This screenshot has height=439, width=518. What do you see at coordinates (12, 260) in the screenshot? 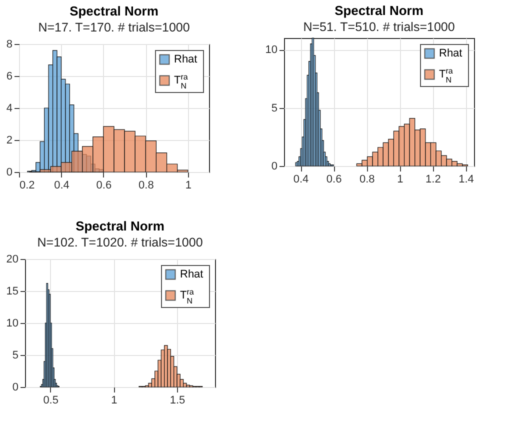
I see `y-tick-label: 20` at bounding box center [12, 260].